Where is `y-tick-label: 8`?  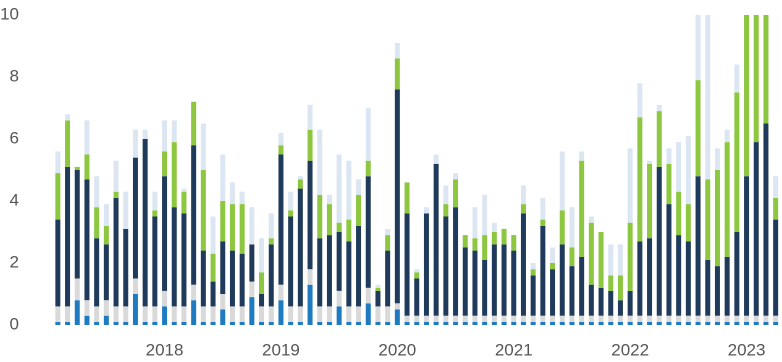
y-tick-label: 8 is located at coordinates (14, 75).